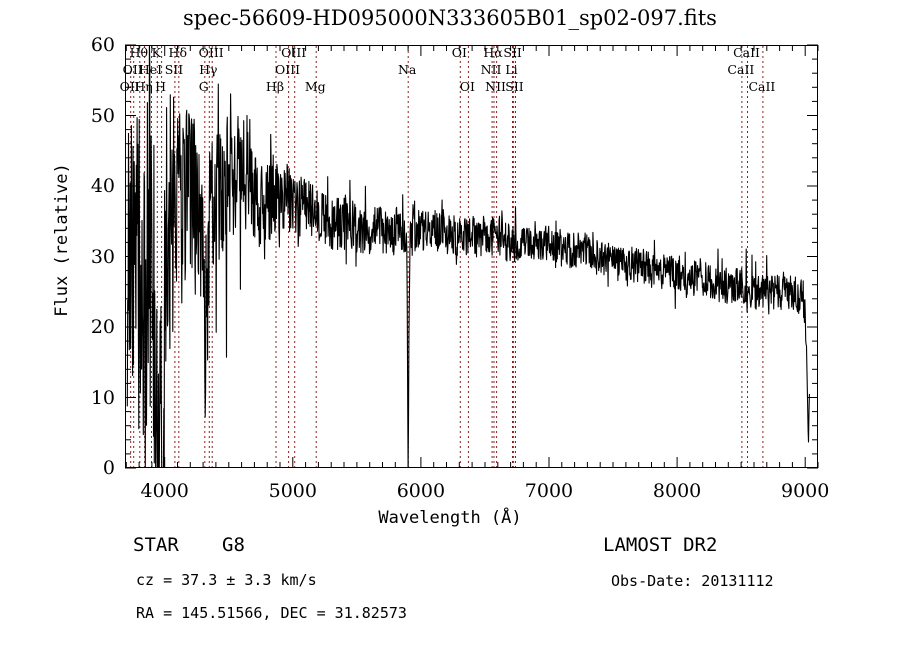 This screenshot has width=900, height=649. Describe the element at coordinates (271, 613) in the screenshot. I see `coordinates-value: RA = 145.51566, DEC = 31.82573` at that location.